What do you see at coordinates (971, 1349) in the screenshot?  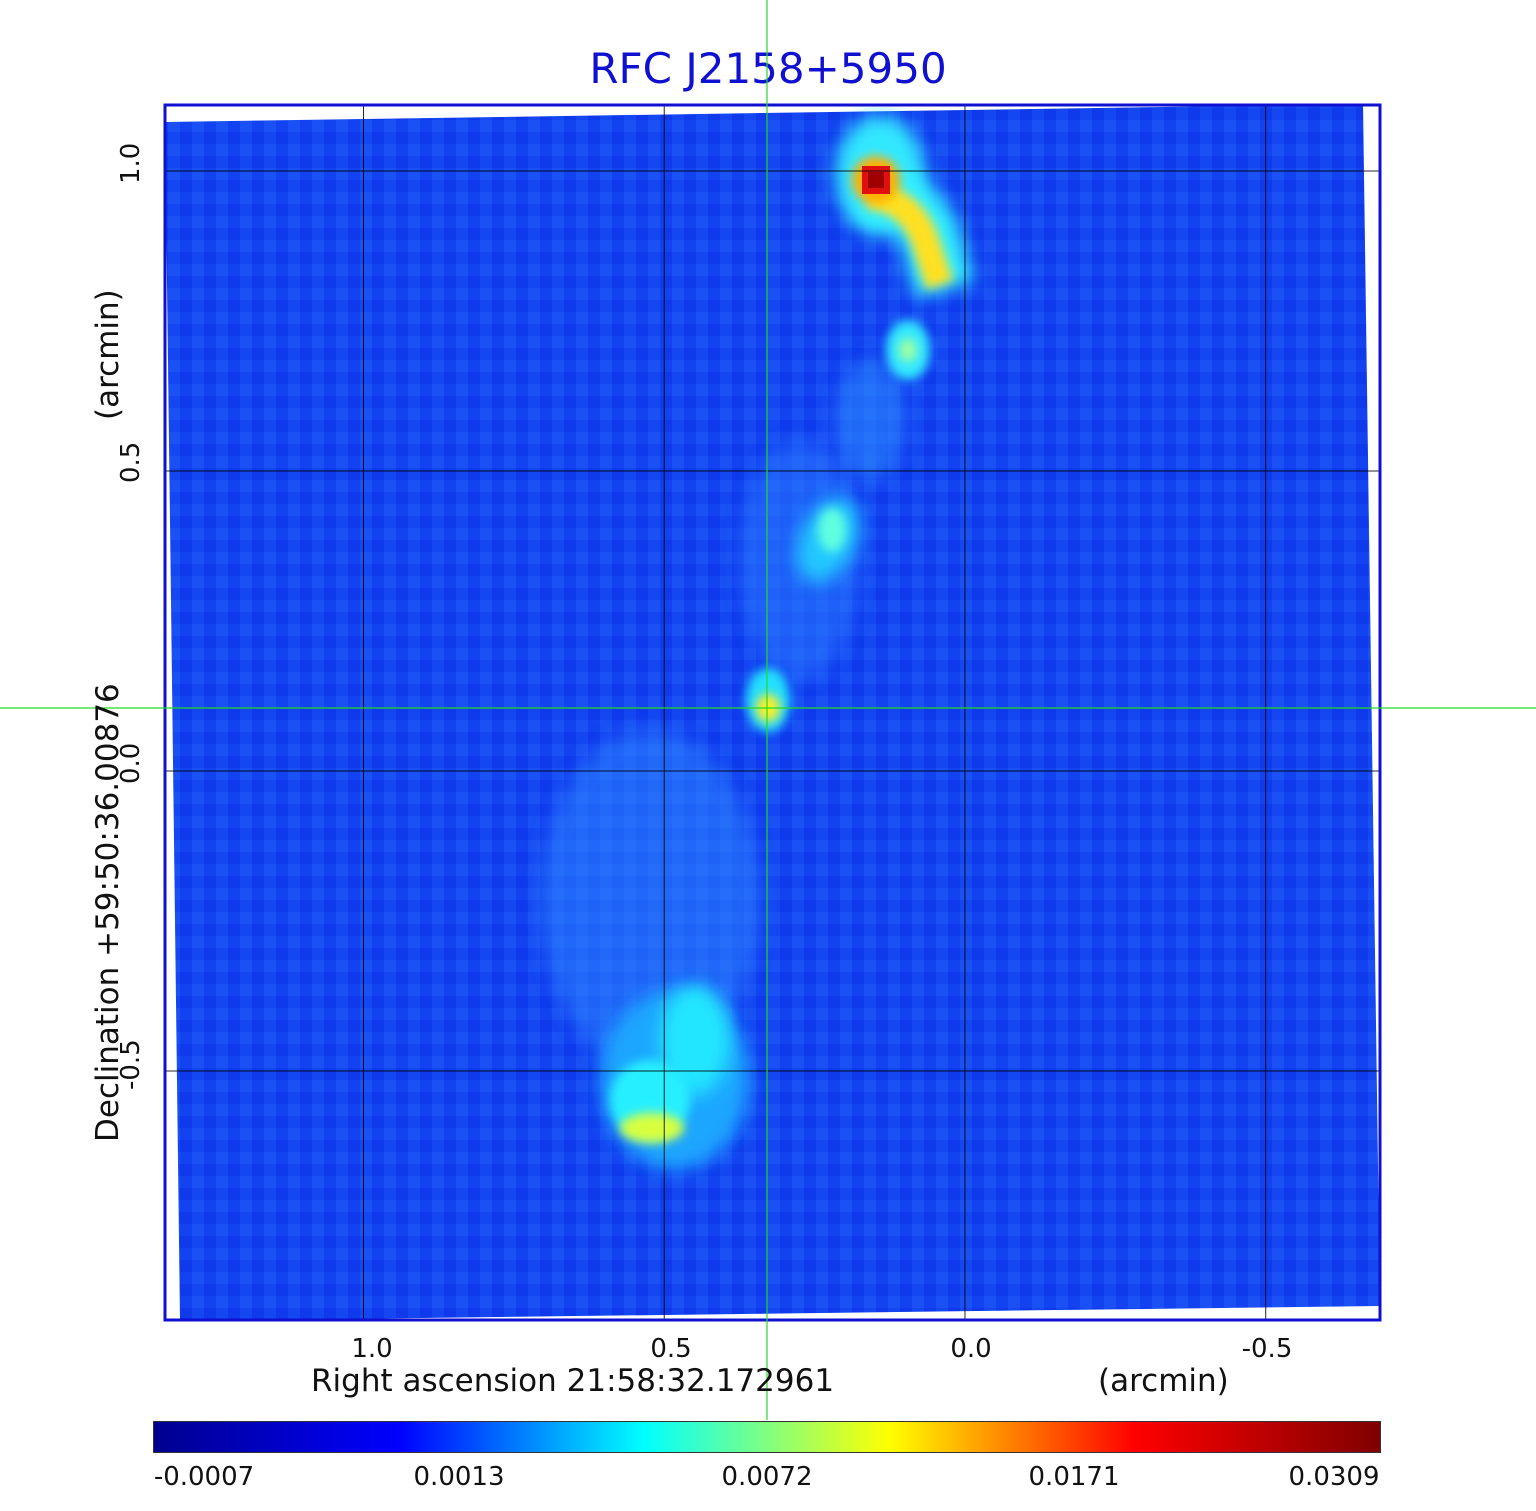 I see `x-tick-label: 0.0` at bounding box center [971, 1349].